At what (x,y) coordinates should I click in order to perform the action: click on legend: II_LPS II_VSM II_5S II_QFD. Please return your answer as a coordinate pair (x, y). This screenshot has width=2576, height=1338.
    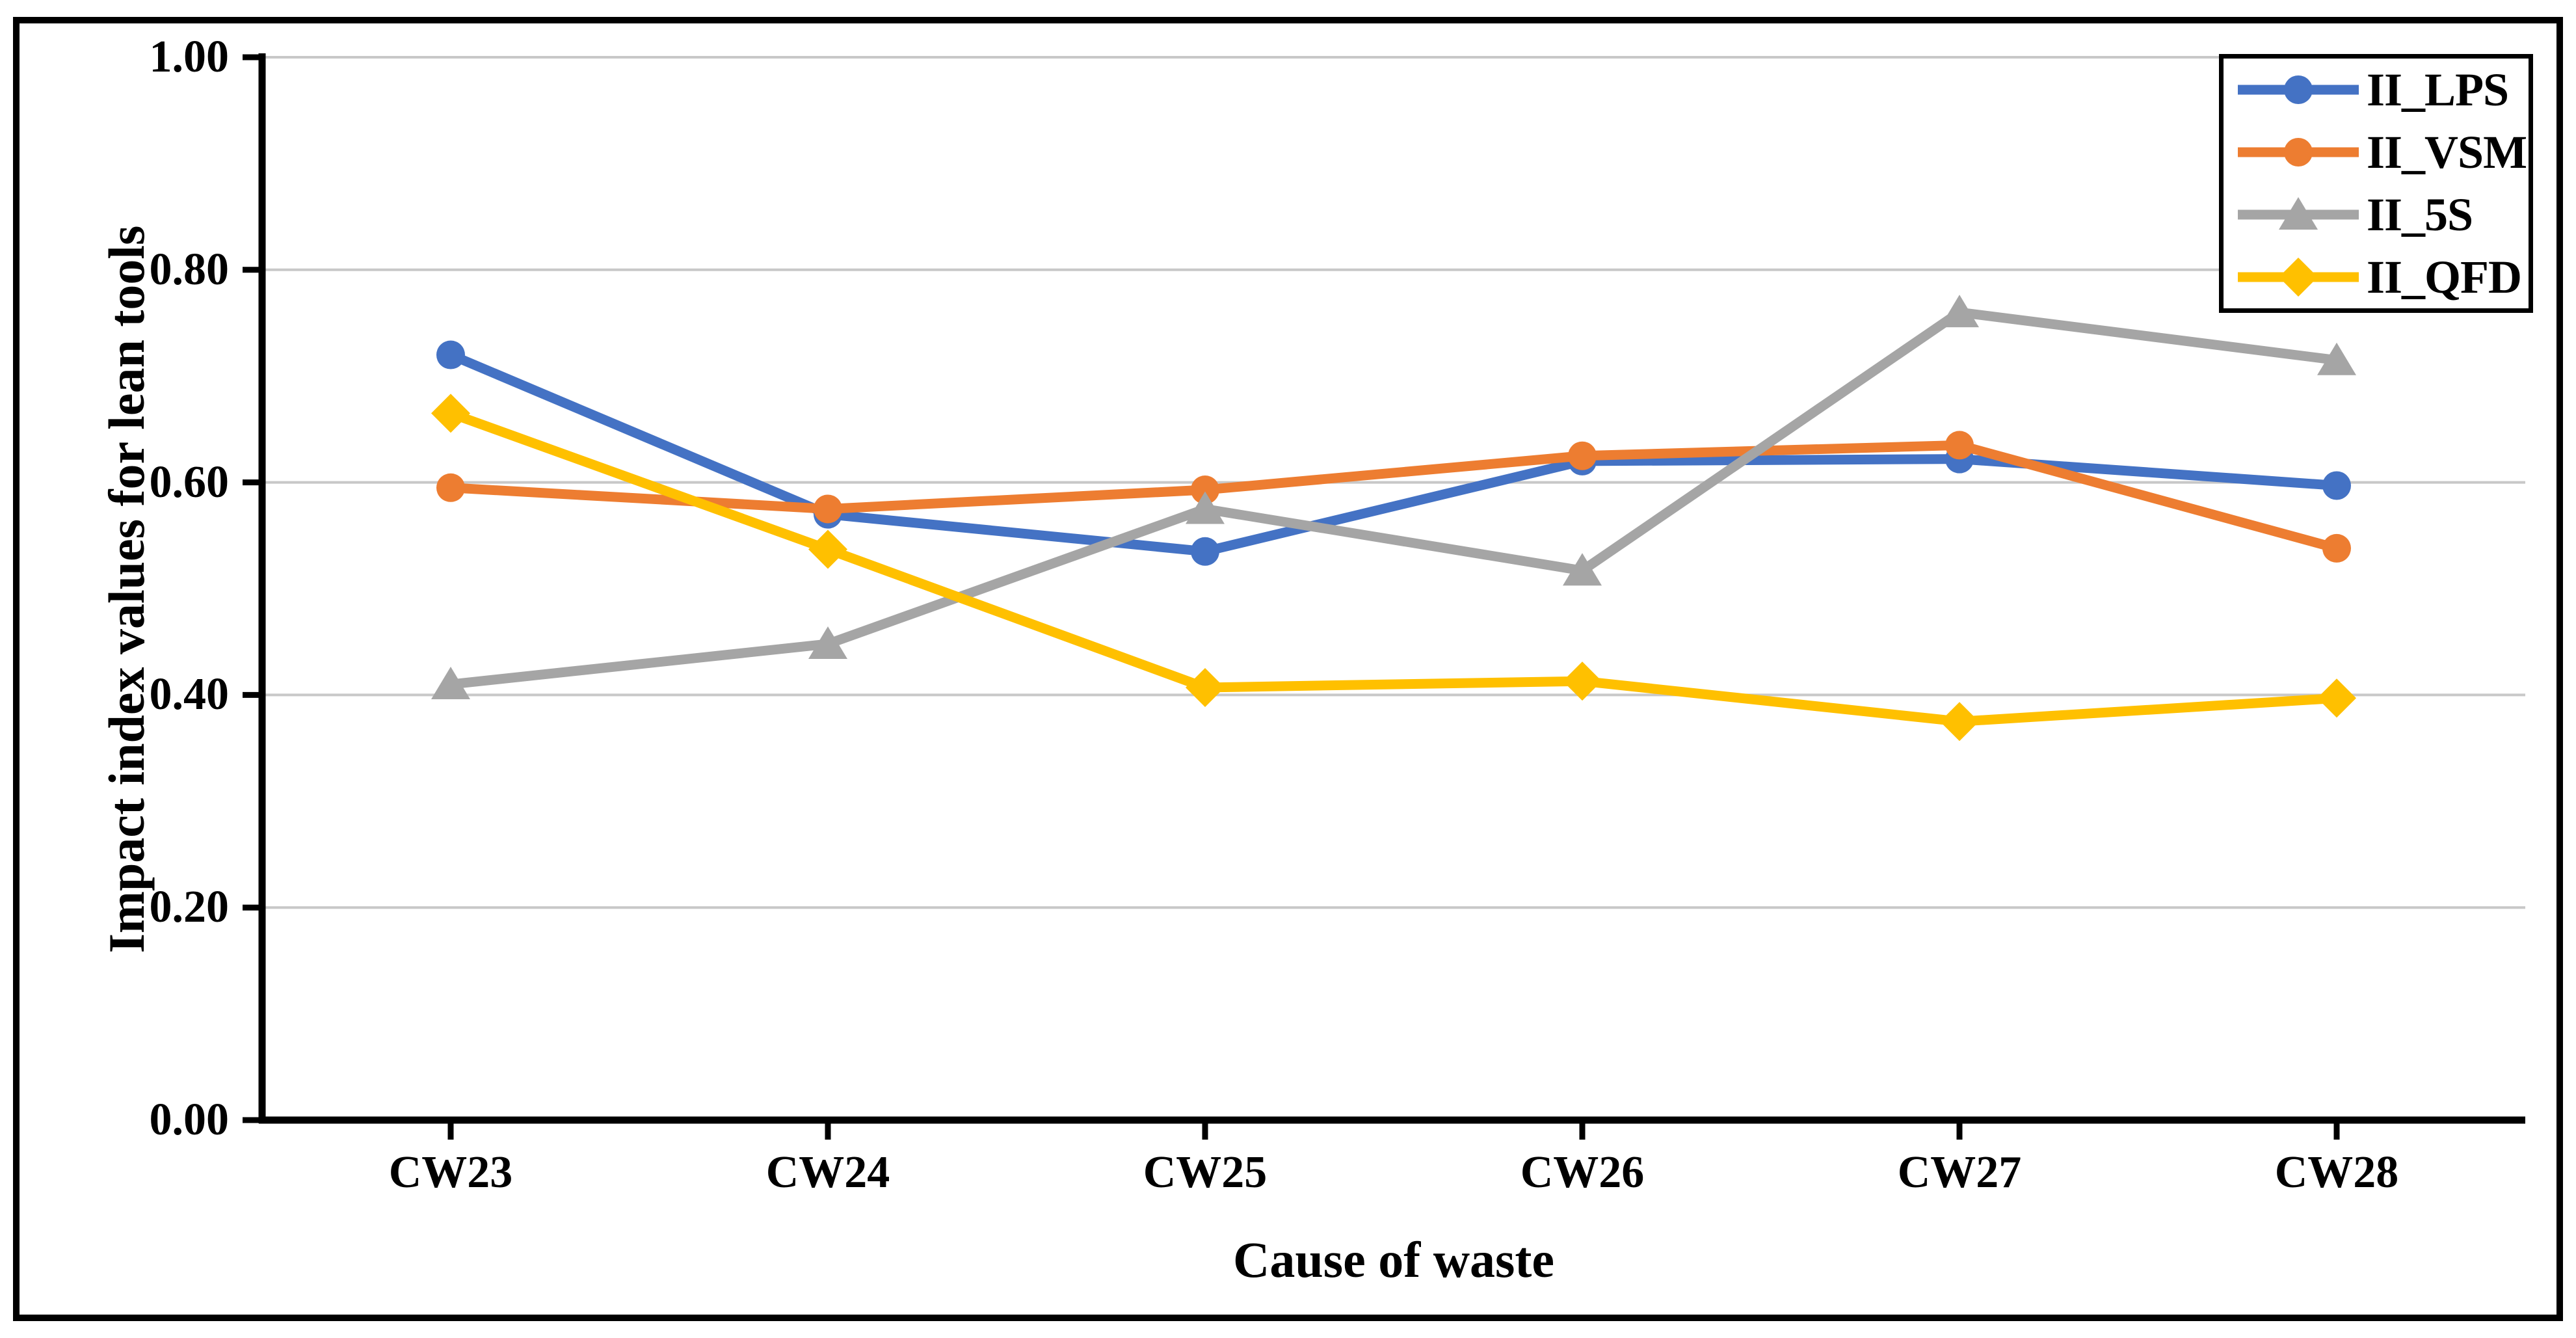
    Looking at the image, I should click on (2376, 183).